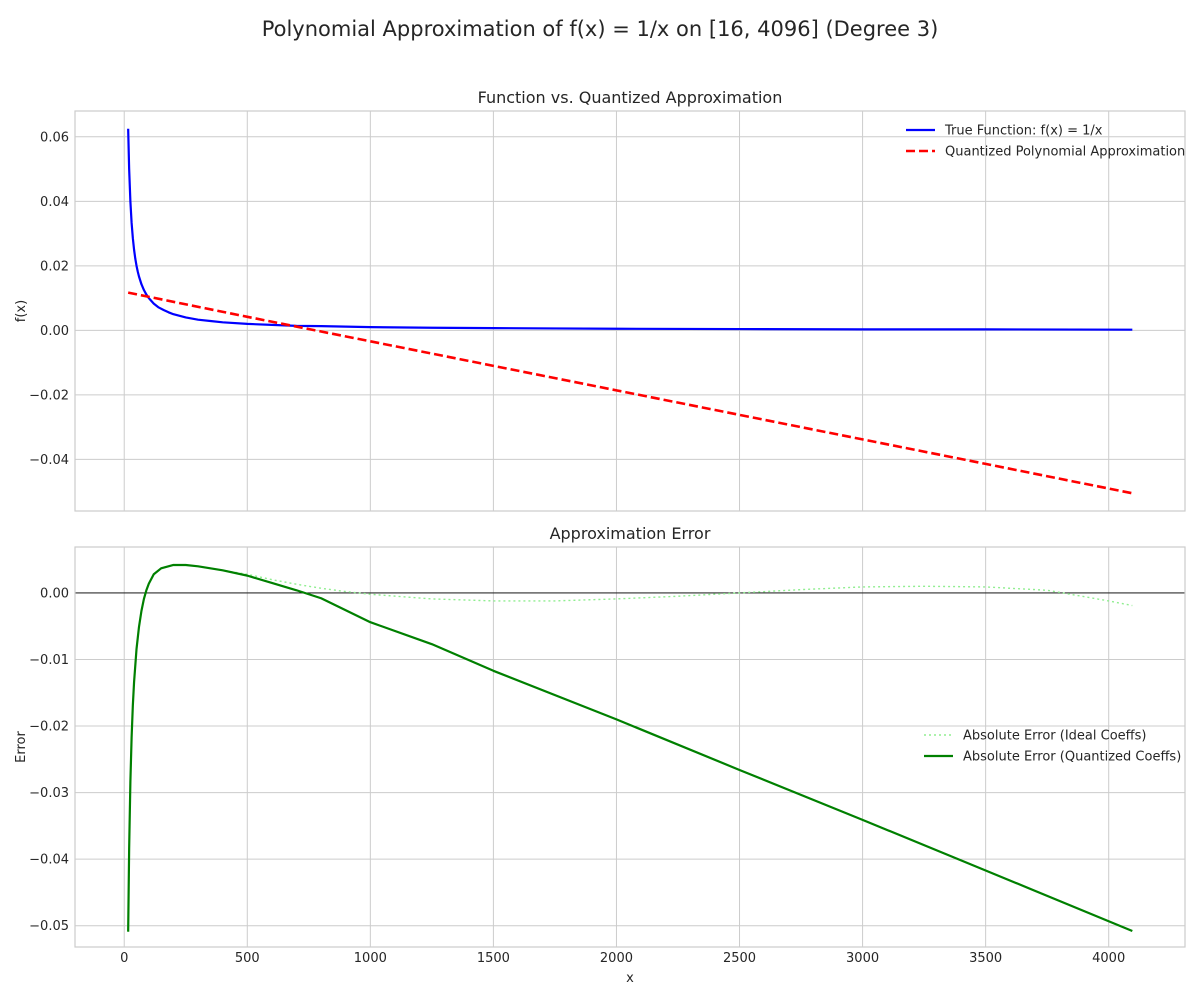  Describe the element at coordinates (493, 958) in the screenshot. I see `x-tick-label: 1500` at that location.